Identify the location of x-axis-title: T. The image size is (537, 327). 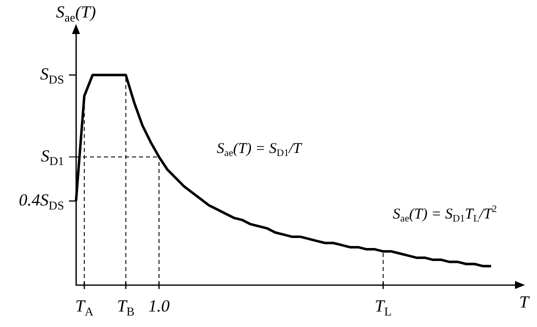
(524, 302).